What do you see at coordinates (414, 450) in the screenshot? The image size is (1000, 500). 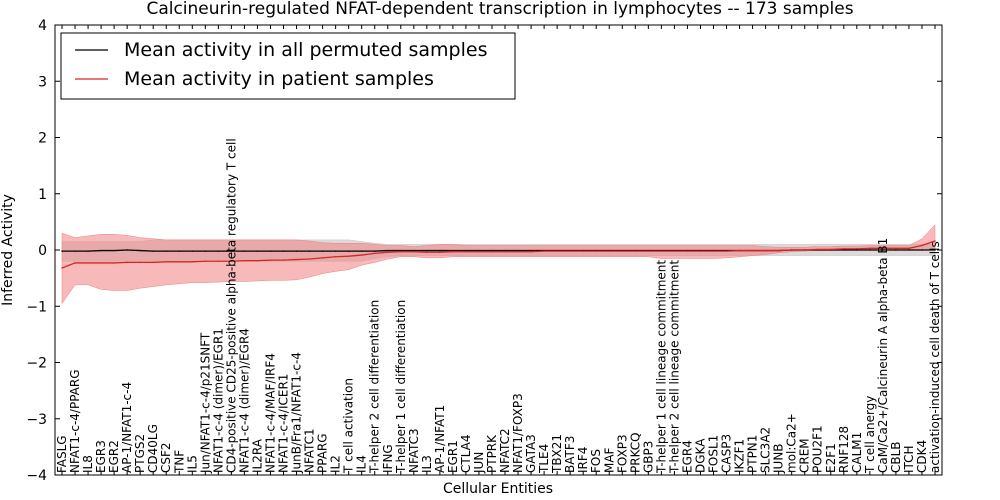 I see `x-tick-label-27: NFATC3` at bounding box center [414, 450].